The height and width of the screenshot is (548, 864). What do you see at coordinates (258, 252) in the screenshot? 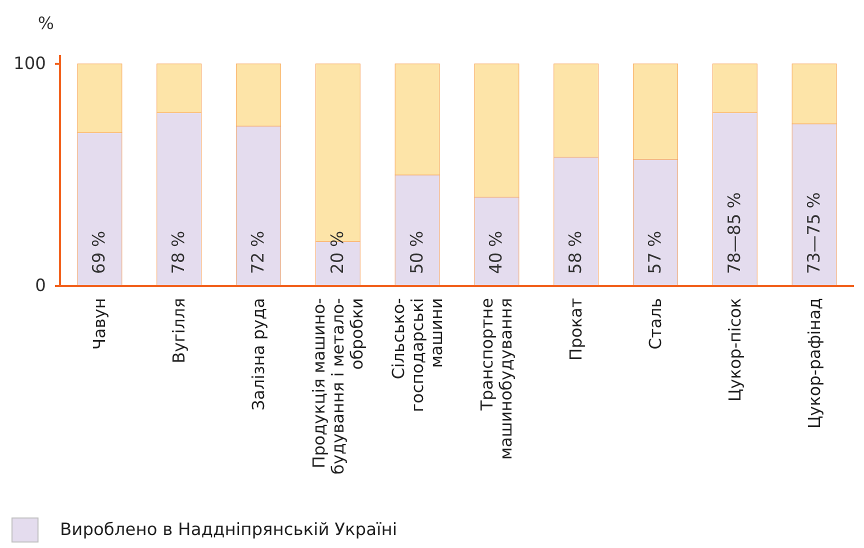
I see `data-label: 72 %` at bounding box center [258, 252].